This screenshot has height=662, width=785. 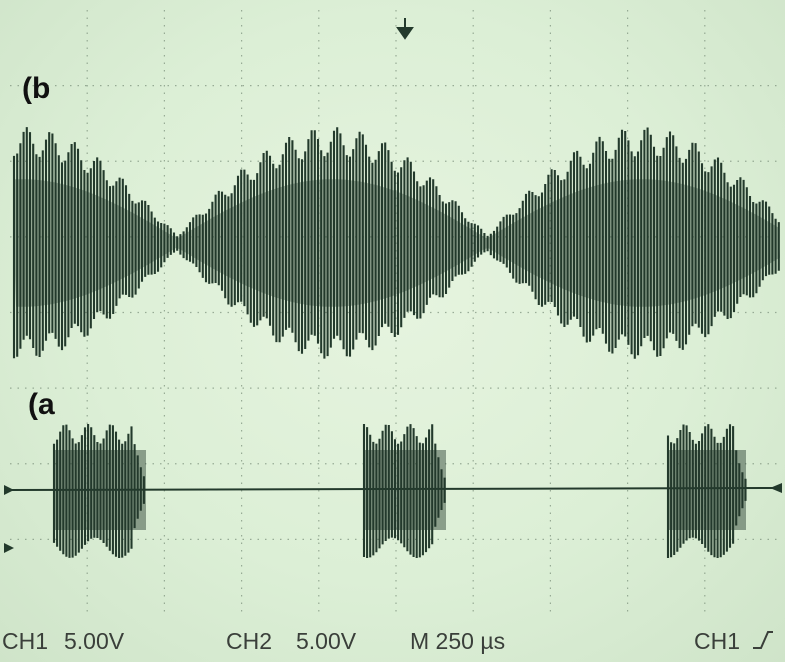 I want to click on trigger-level-icon, so click(x=776, y=488).